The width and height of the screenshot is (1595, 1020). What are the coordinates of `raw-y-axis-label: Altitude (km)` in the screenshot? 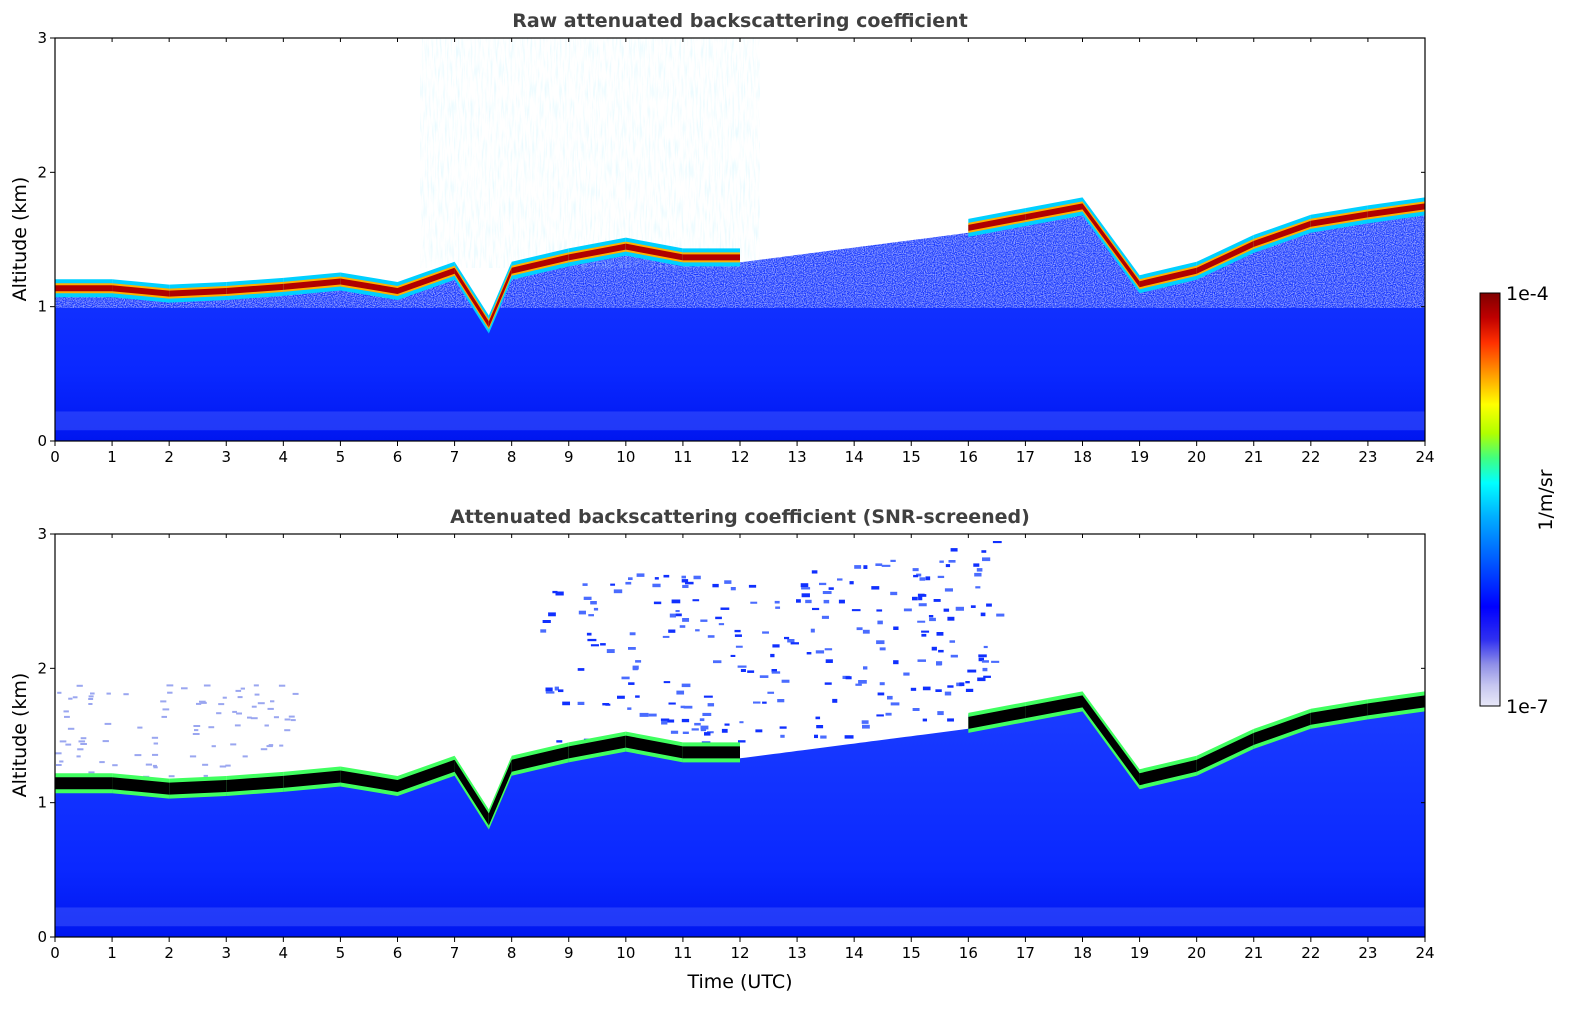 It's located at (20, 239).